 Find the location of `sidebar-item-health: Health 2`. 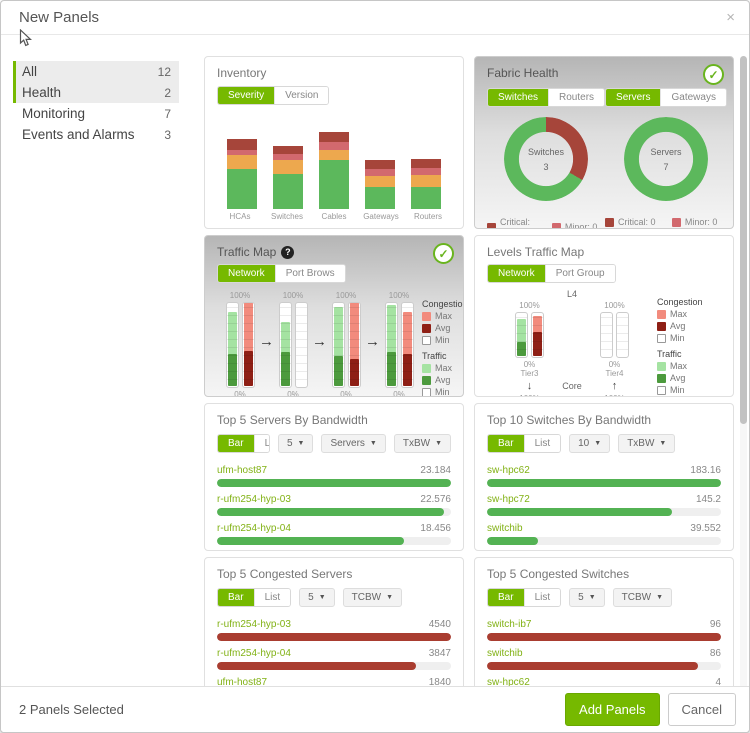

sidebar-item-health: Health 2 is located at coordinates (96, 92).